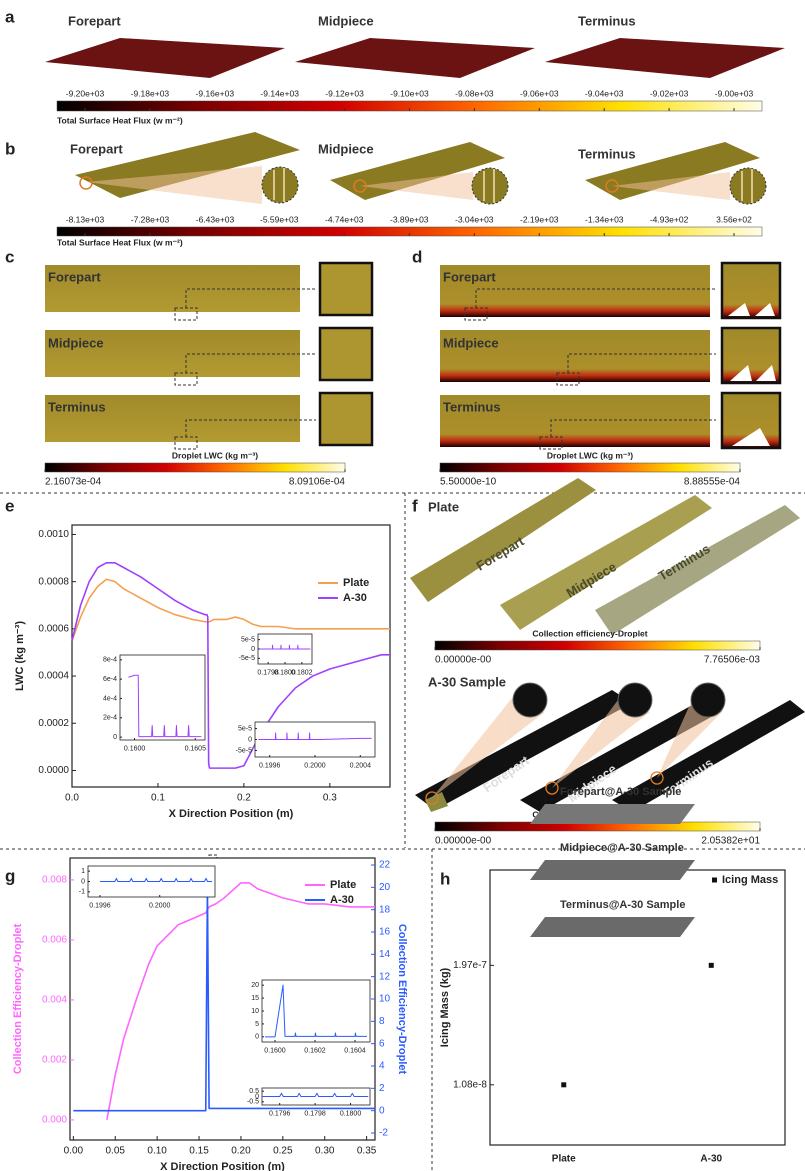 The width and height of the screenshot is (805, 1171). Describe the element at coordinates (711, 1159) in the screenshot. I see `x-tick-label: A-30` at that location.